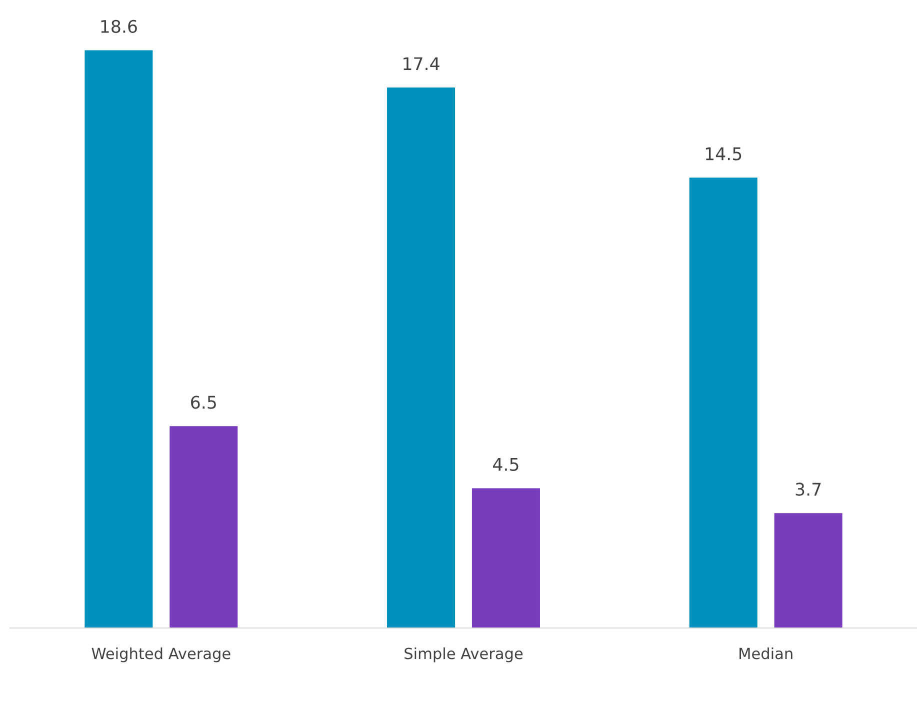 Image resolution: width=917 pixels, height=723 pixels. Describe the element at coordinates (161, 654) in the screenshot. I see `x-tick-label: Weighted Average` at that location.